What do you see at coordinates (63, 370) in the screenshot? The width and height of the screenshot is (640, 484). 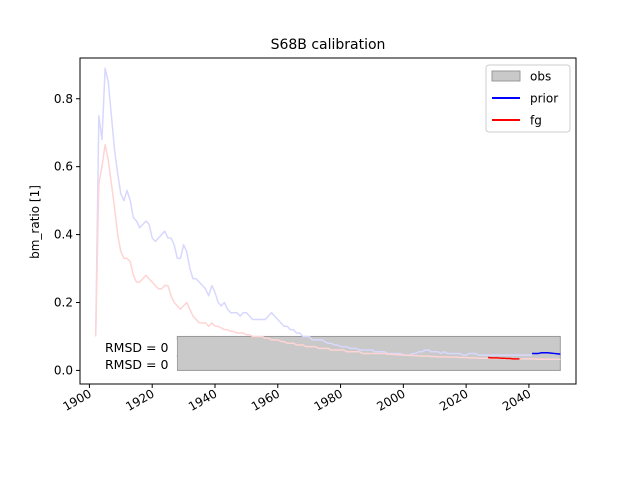 I see `y-tick-label: 0.0` at bounding box center [63, 370].